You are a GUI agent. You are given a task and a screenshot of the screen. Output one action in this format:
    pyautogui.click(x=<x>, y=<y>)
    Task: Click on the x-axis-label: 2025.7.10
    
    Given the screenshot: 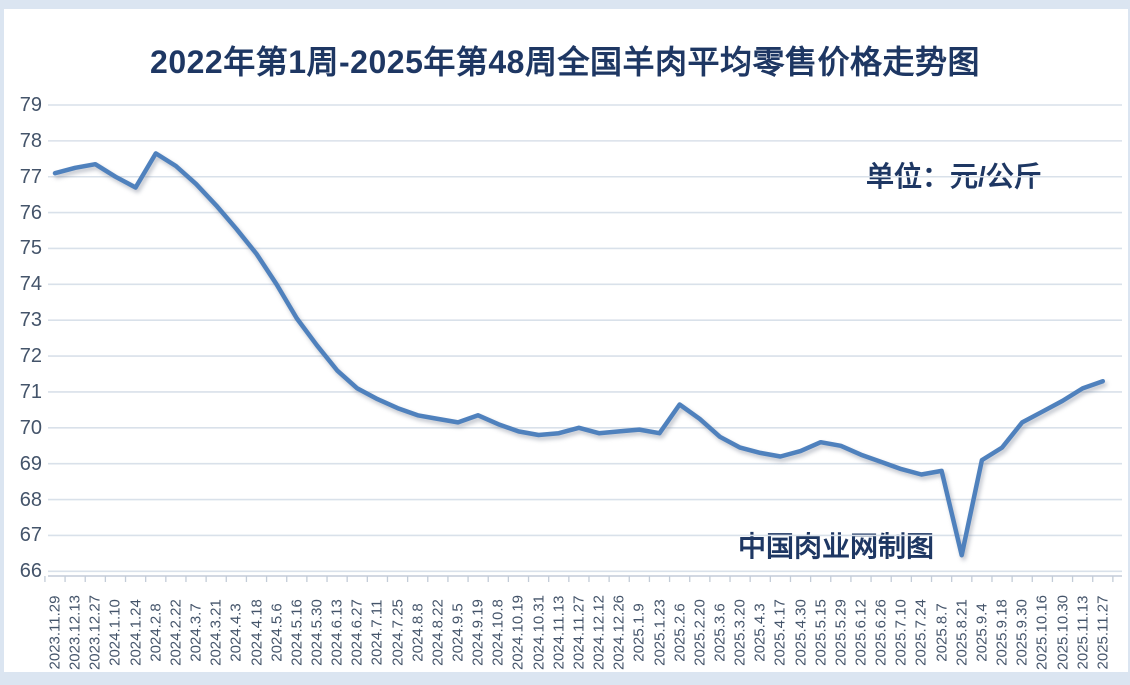 What is the action you would take?
    pyautogui.click(x=901, y=632)
    